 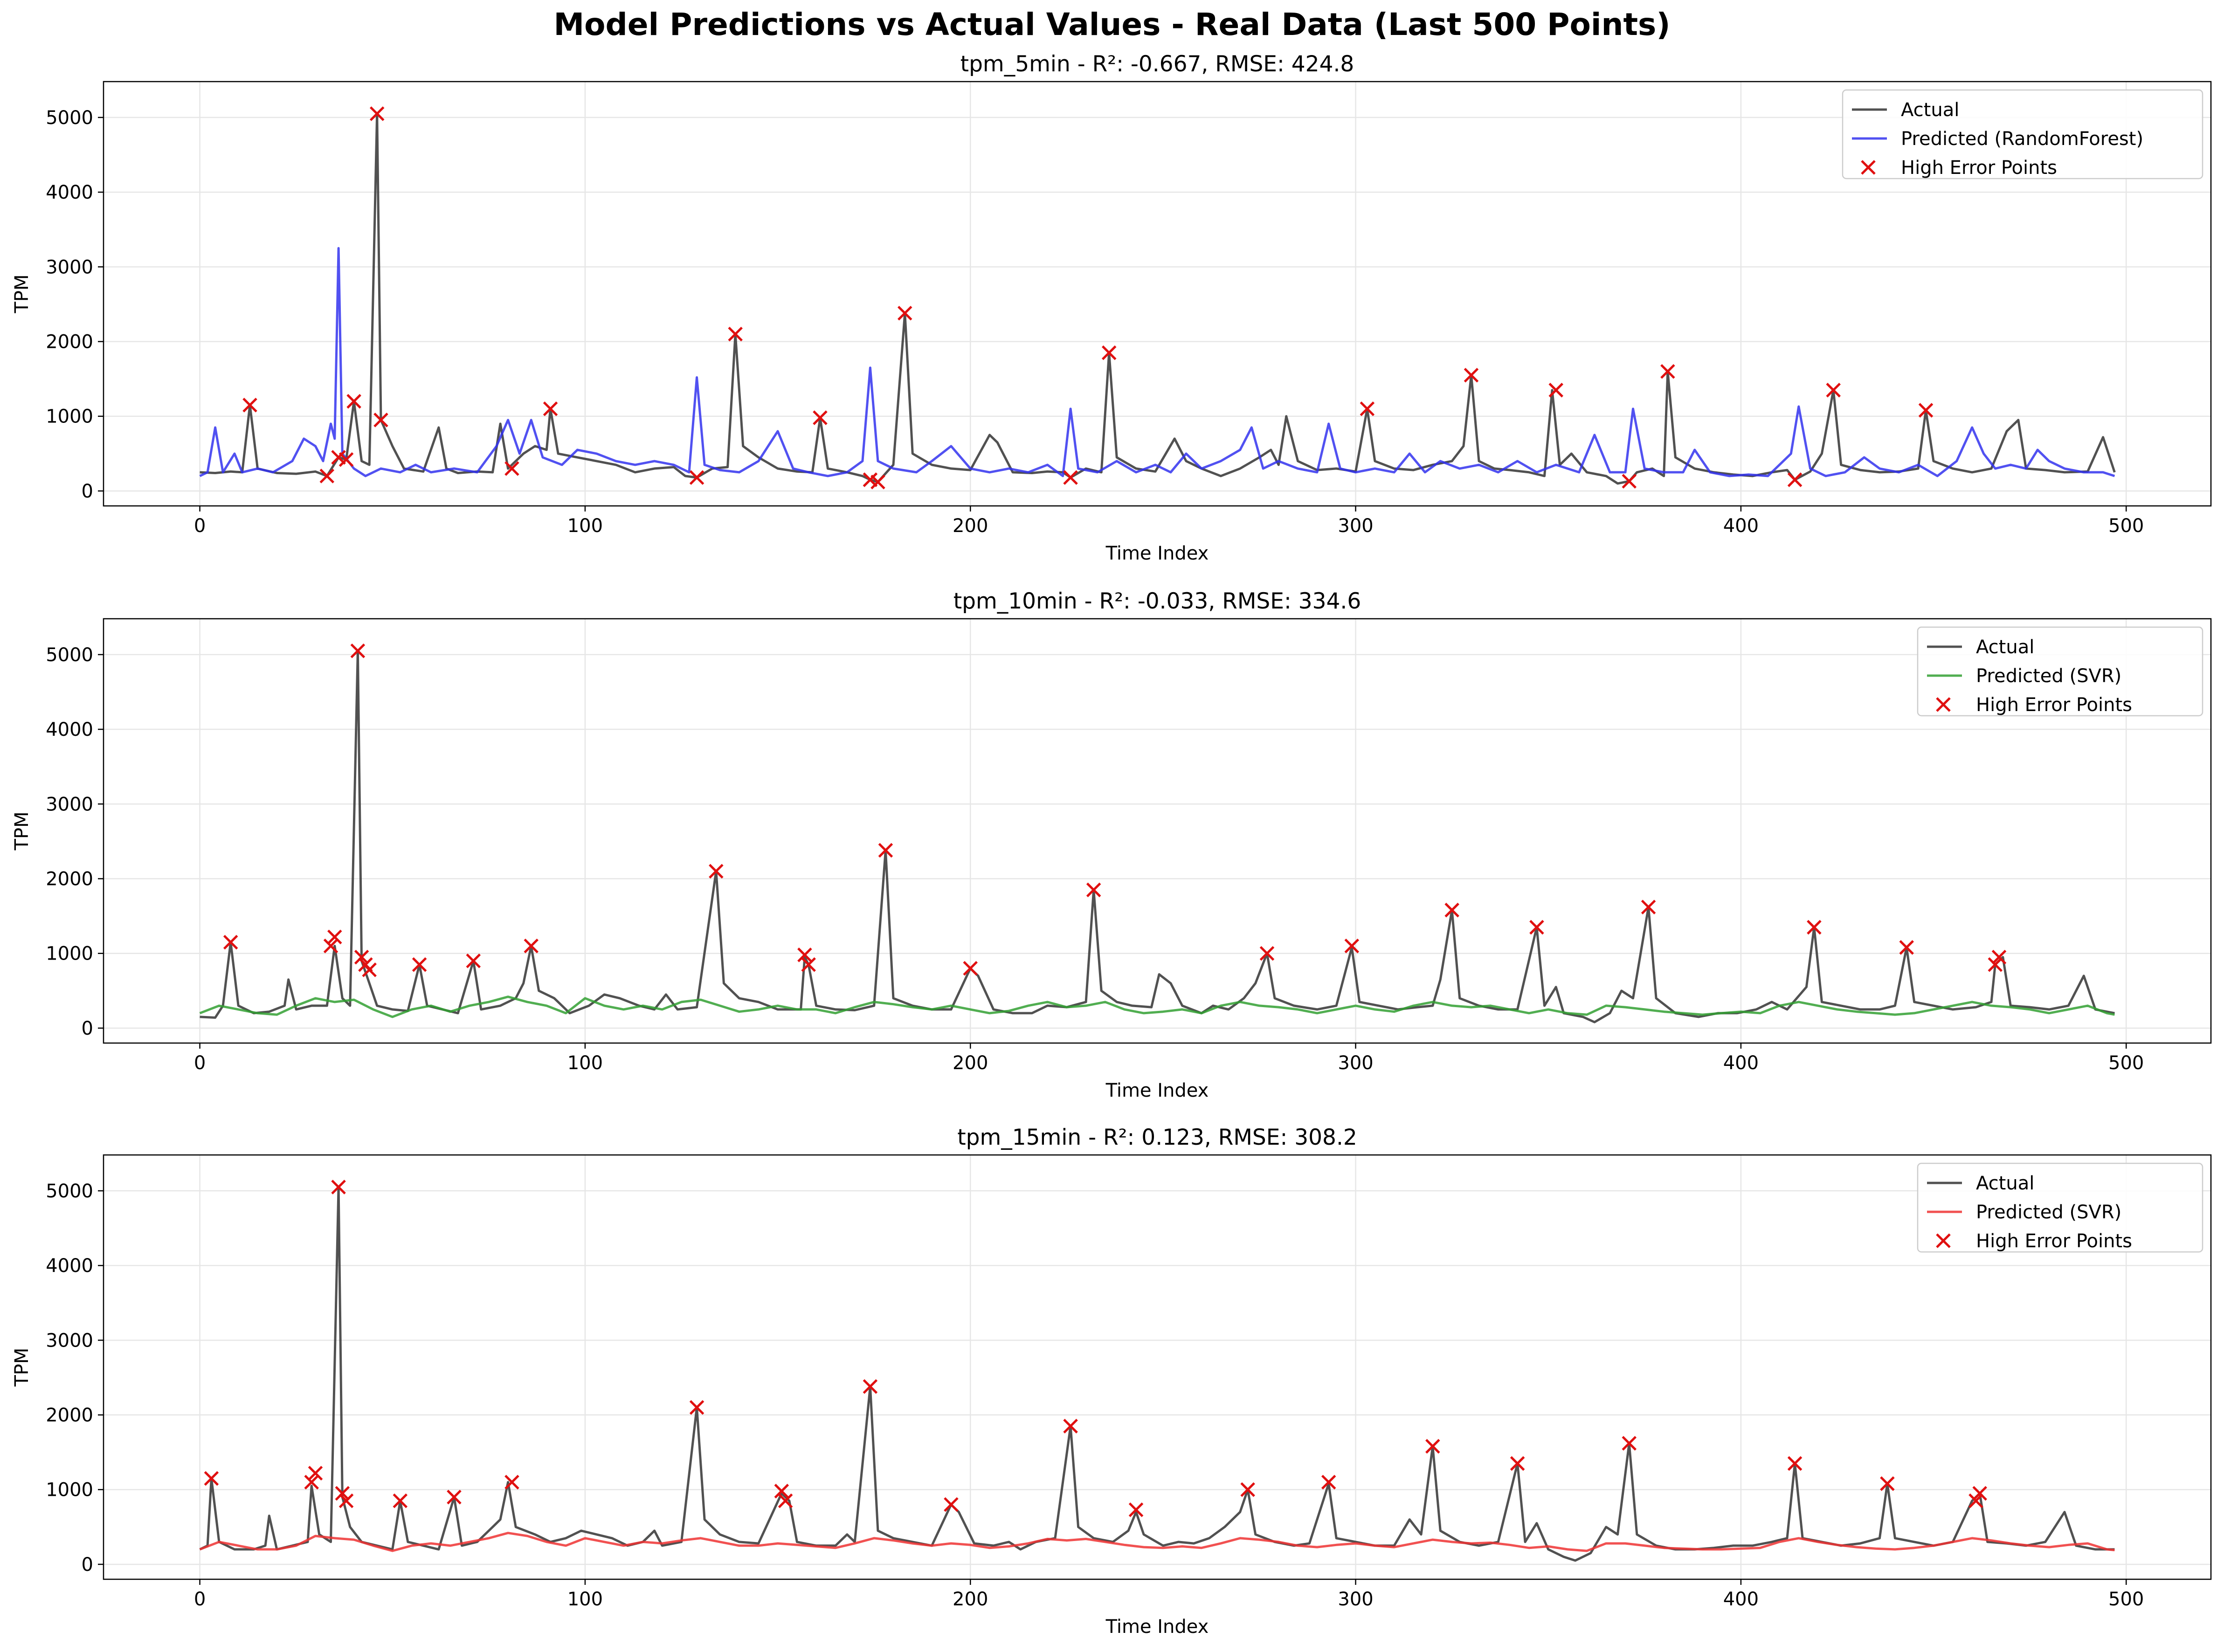 I want to click on series-line-predicted-svr-, so click(x=1157, y=1006).